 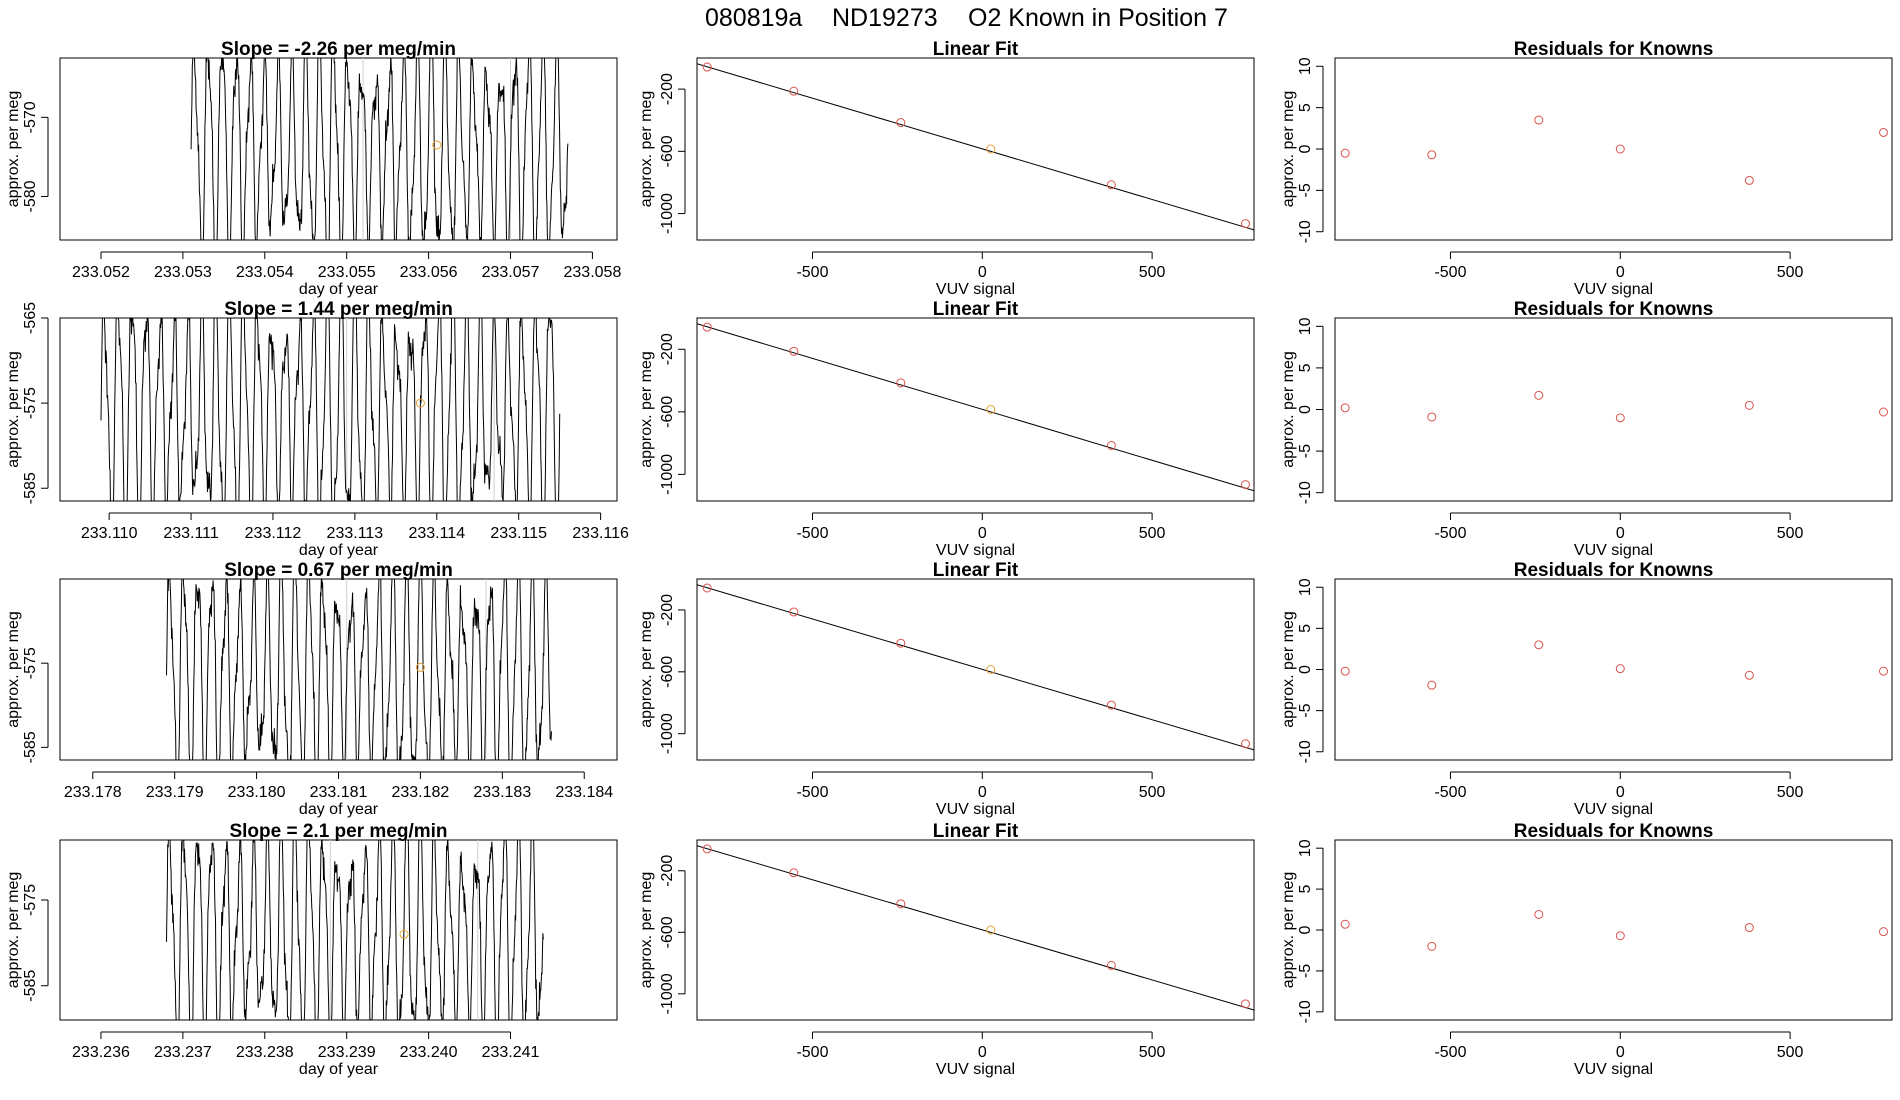 What do you see at coordinates (355, 533) in the screenshot?
I see `x-tick-label: 233.113` at bounding box center [355, 533].